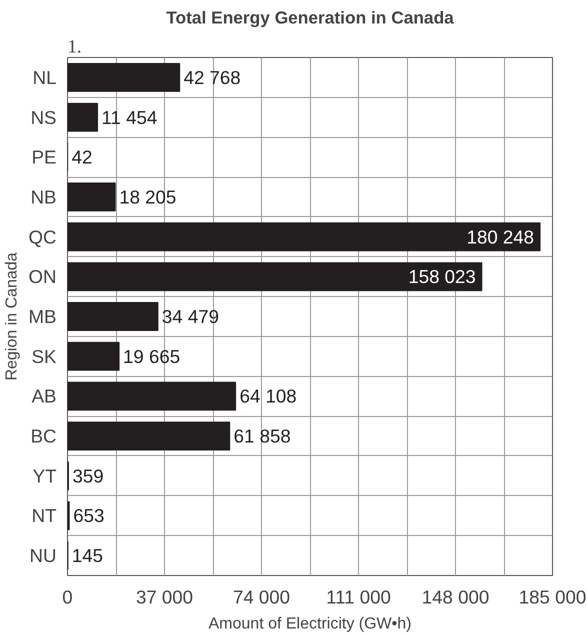 This screenshot has width=587, height=635. Describe the element at coordinates (88, 555) in the screenshot. I see `data-label: 145` at that location.